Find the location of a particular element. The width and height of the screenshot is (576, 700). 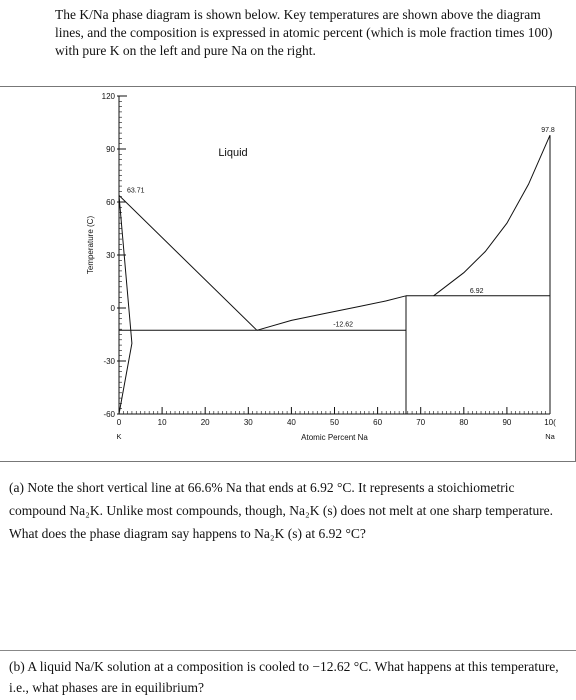

y-tick-label: -30 is located at coordinates (109, 361).